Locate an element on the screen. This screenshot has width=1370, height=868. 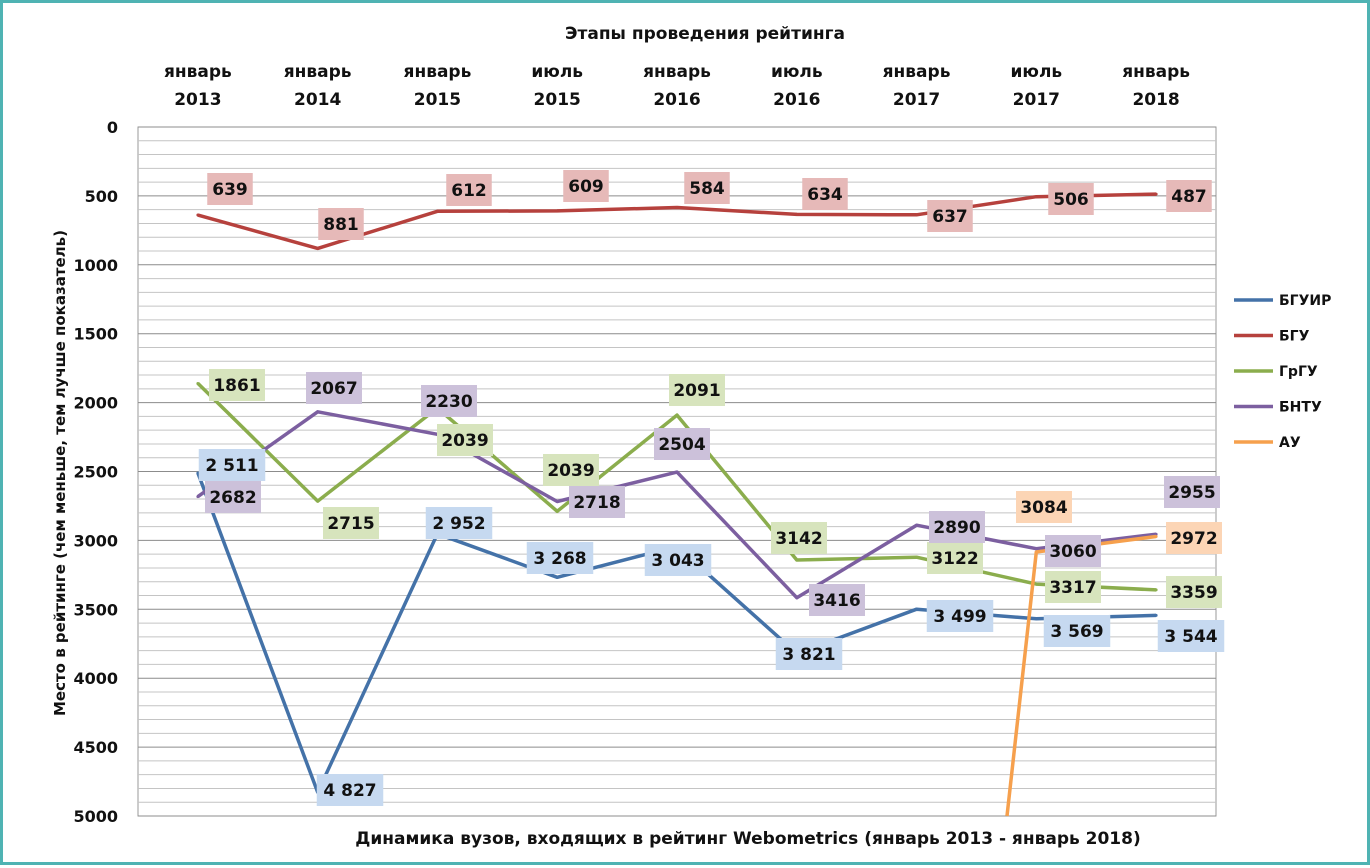
legend-label: АУ is located at coordinates (1290, 443).